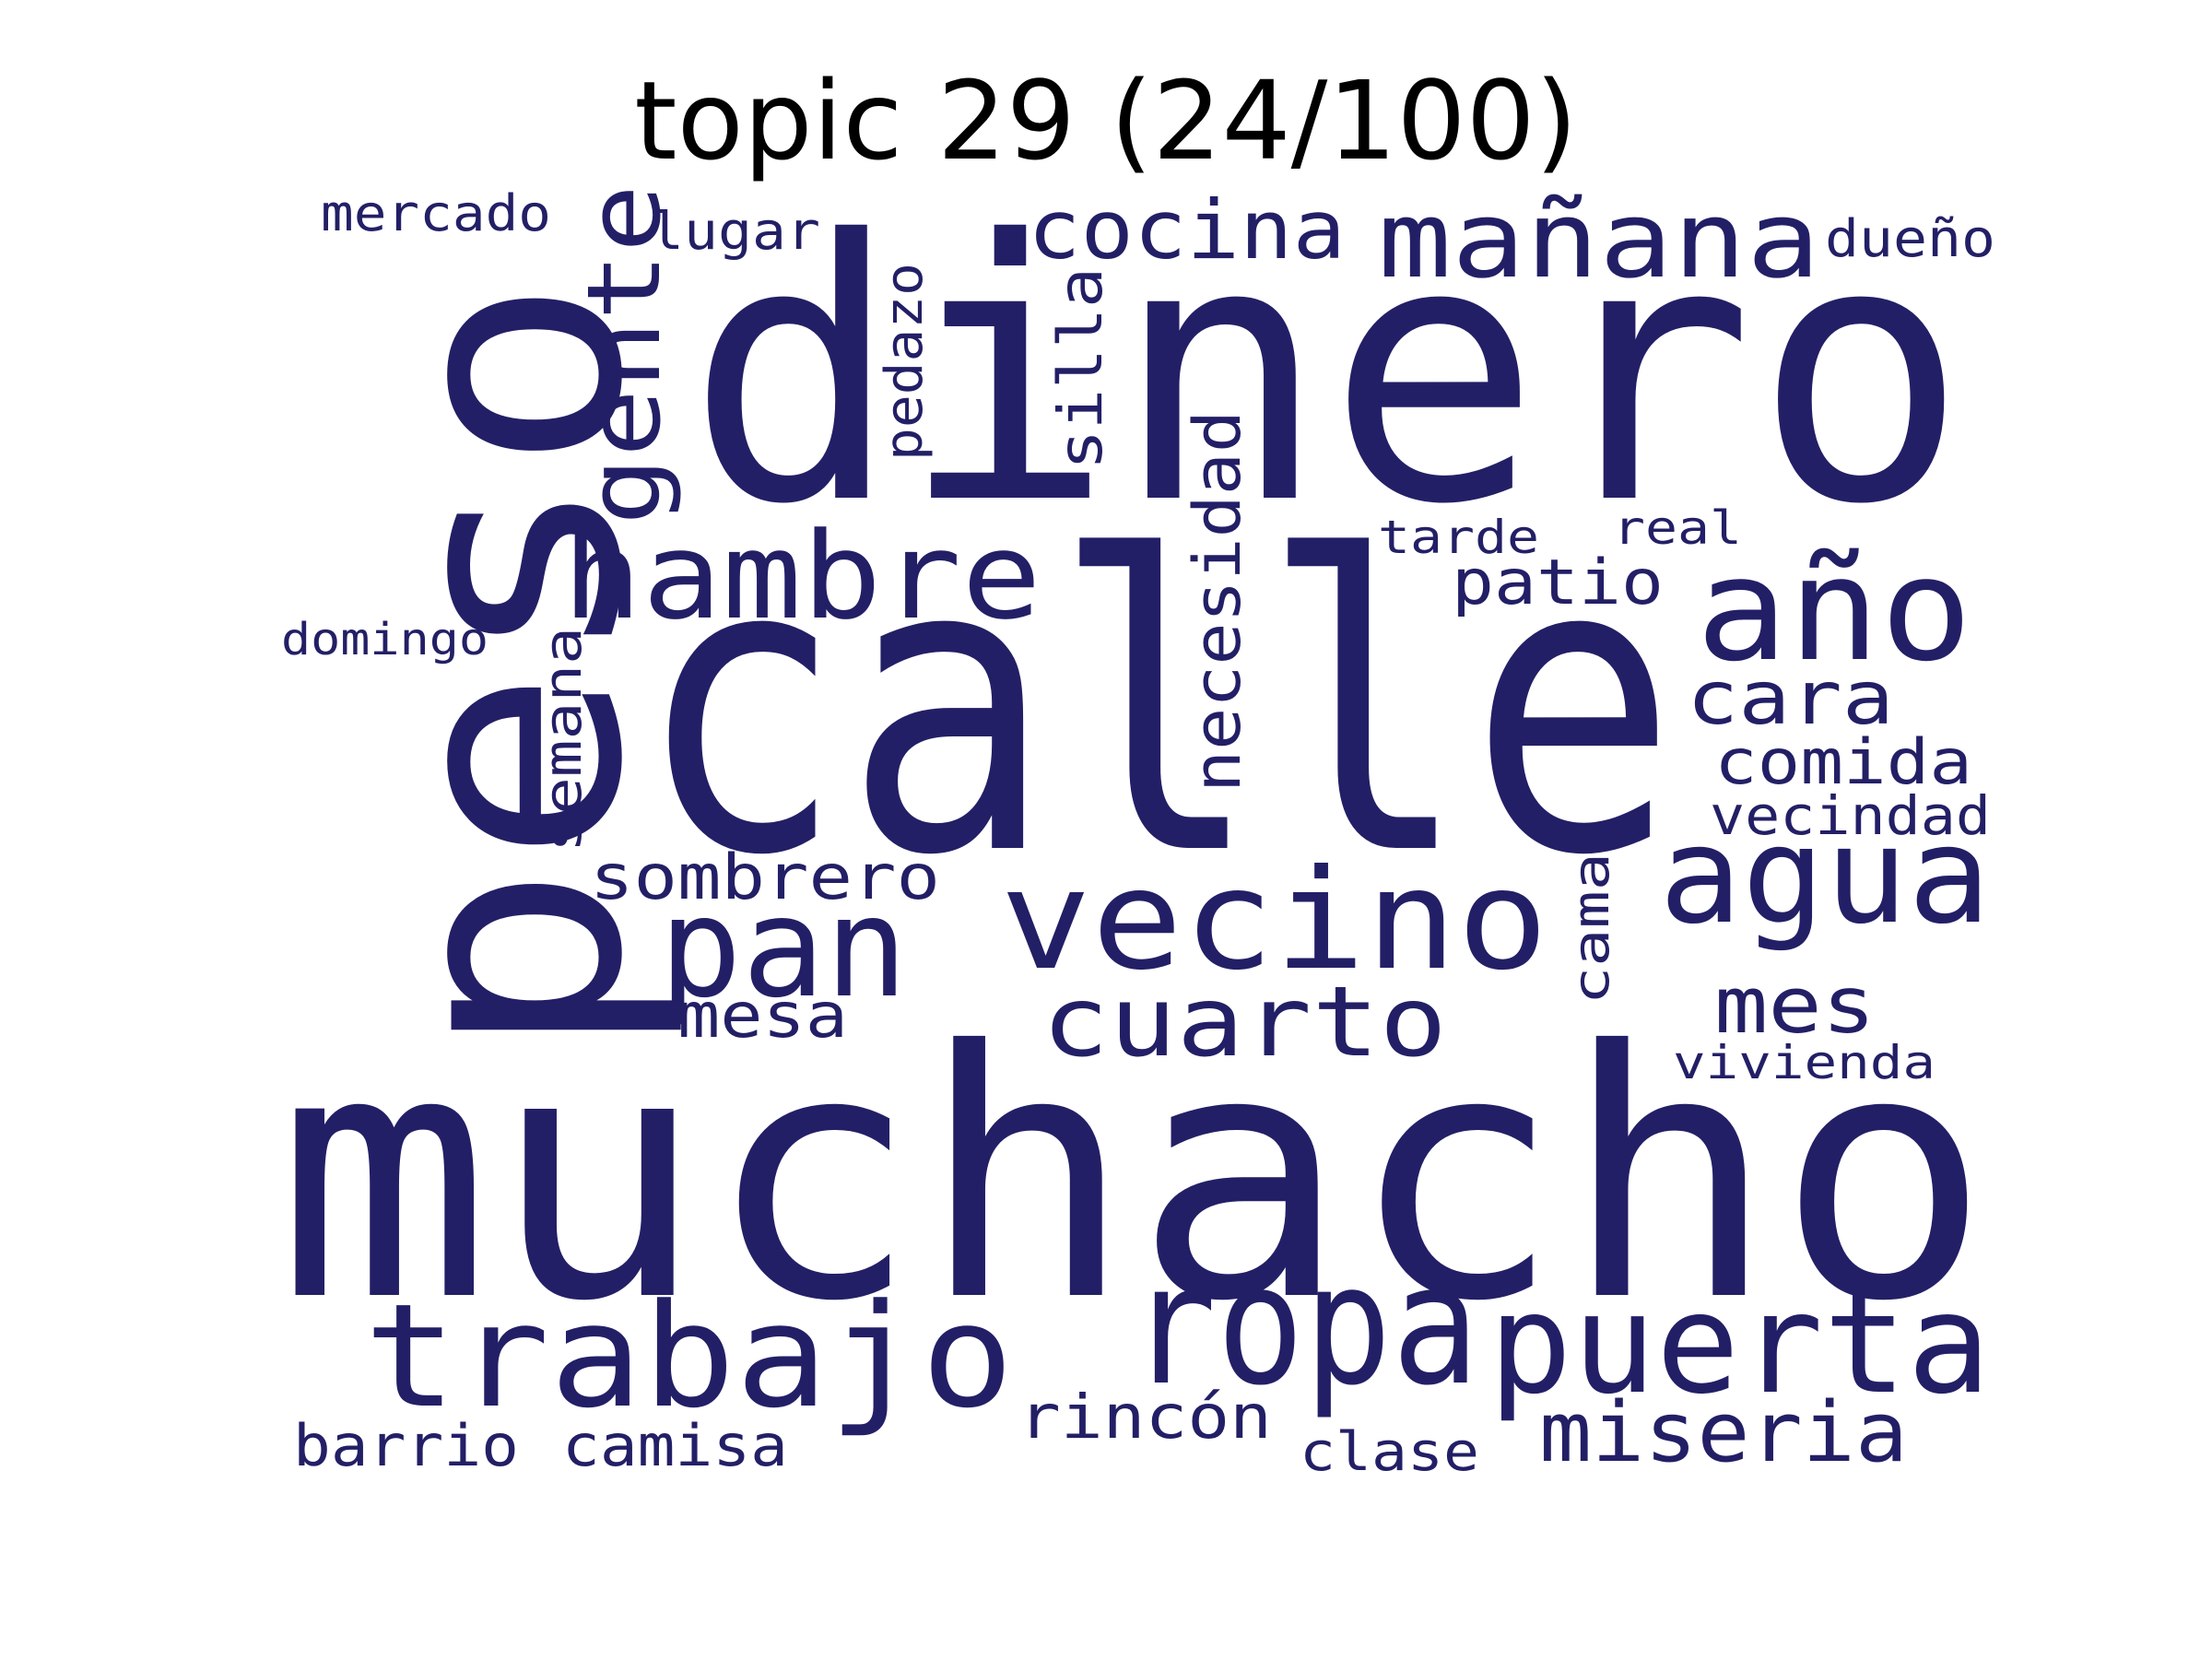 The image size is (2212, 1659). Describe the element at coordinates (624, 354) in the screenshot. I see `word-gente: gente` at that location.